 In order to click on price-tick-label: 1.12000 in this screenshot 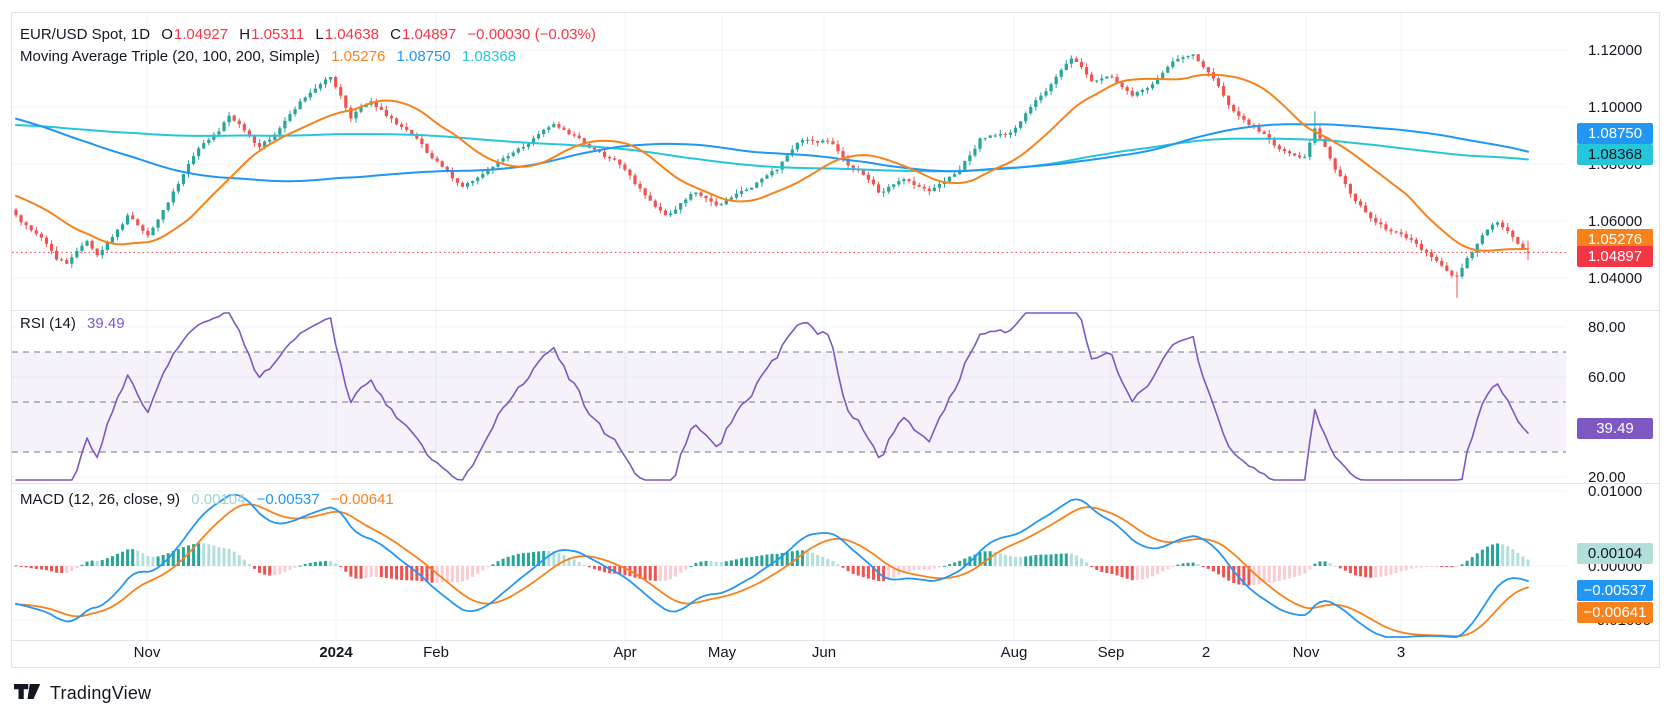, I will do `click(1615, 50)`.